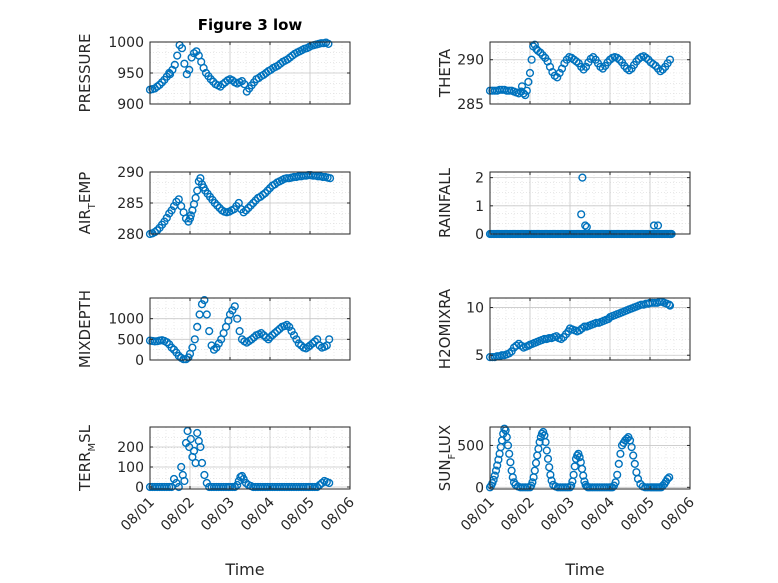 The image size is (778, 583). Describe the element at coordinates (92, 447) in the screenshot. I see `y-axis-label-subscript: M` at that location.